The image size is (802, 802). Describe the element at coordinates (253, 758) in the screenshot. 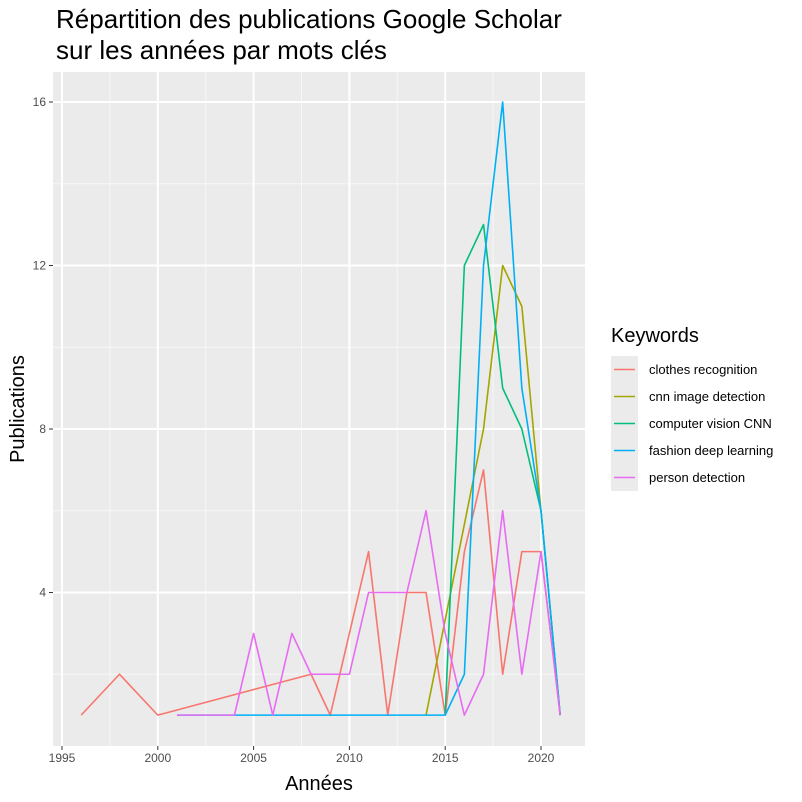

I see `x-tick-label: 2005` at that location.